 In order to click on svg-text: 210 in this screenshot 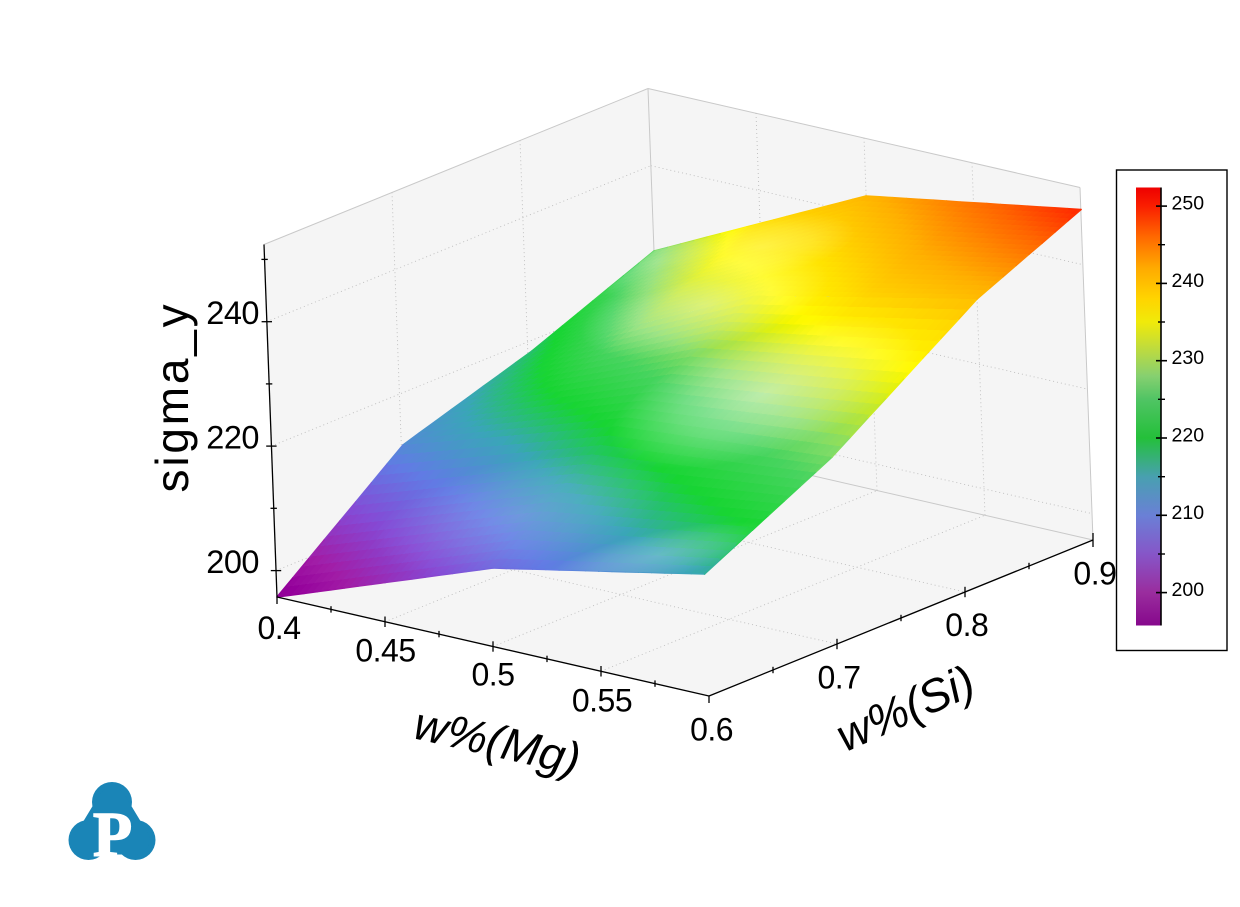, I will do `click(1188, 513)`.